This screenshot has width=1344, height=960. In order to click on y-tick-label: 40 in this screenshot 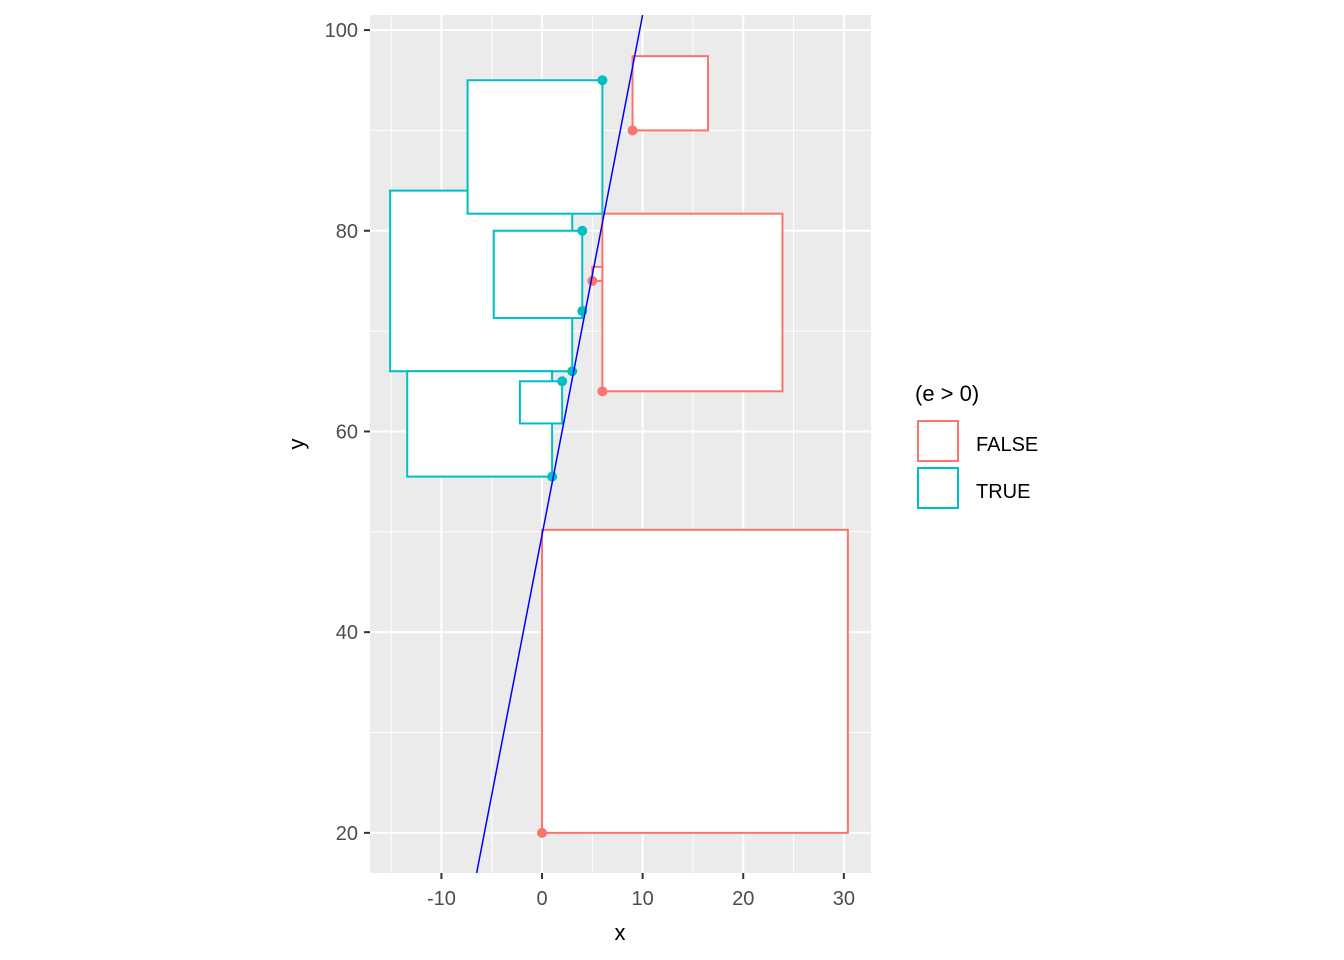, I will do `click(347, 633)`.